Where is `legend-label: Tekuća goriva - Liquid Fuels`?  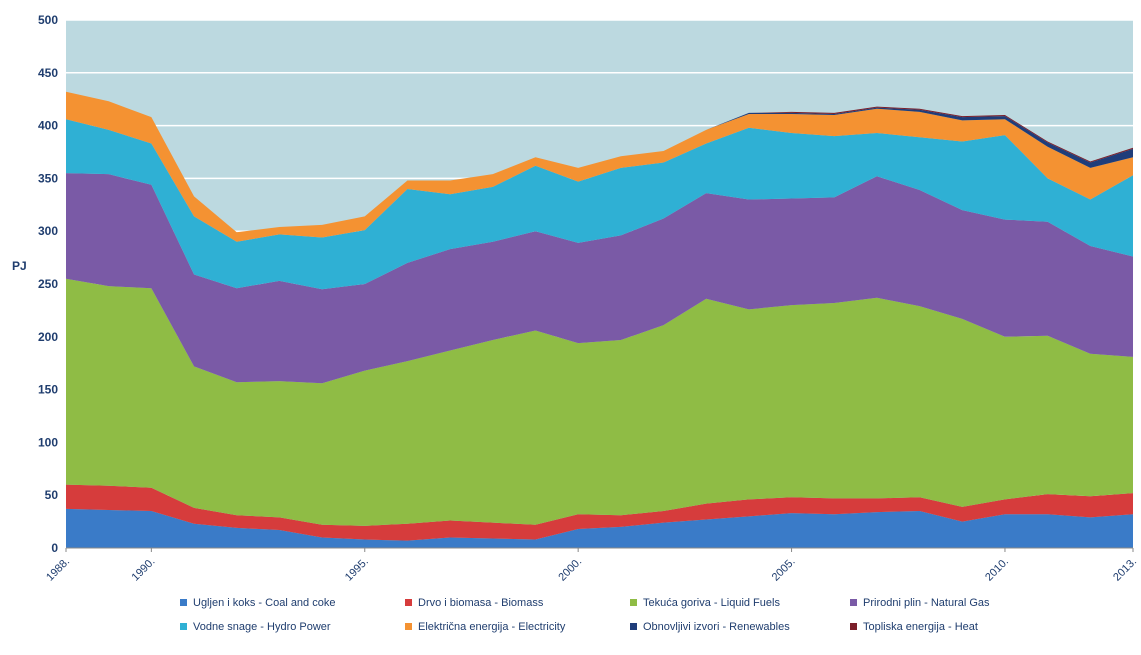 legend-label: Tekuća goriva - Liquid Fuels is located at coordinates (711, 603).